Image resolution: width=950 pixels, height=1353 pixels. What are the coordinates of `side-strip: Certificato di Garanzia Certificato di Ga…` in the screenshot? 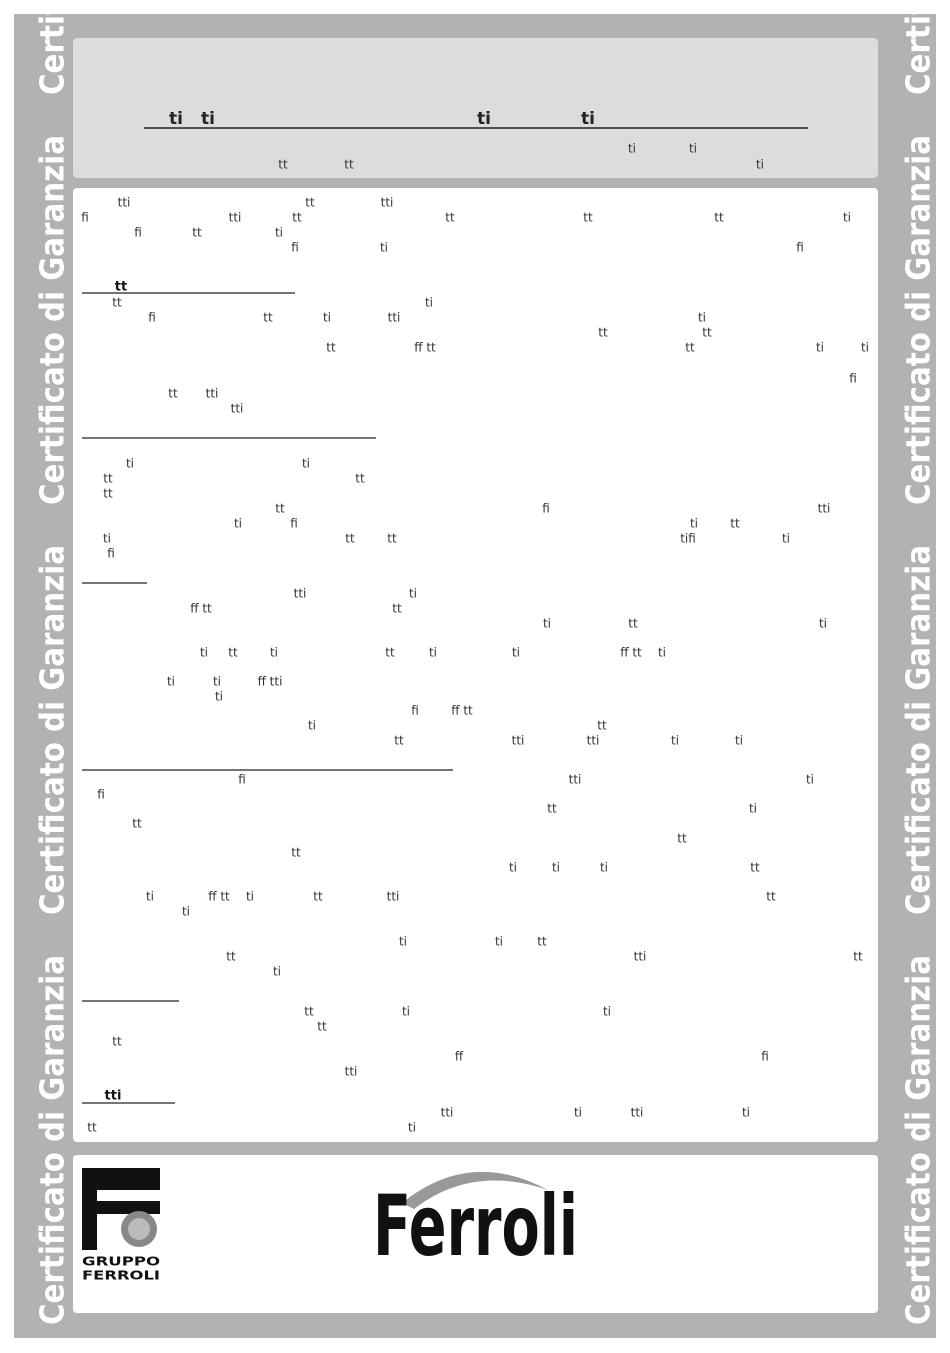 It's located at (918, 662).